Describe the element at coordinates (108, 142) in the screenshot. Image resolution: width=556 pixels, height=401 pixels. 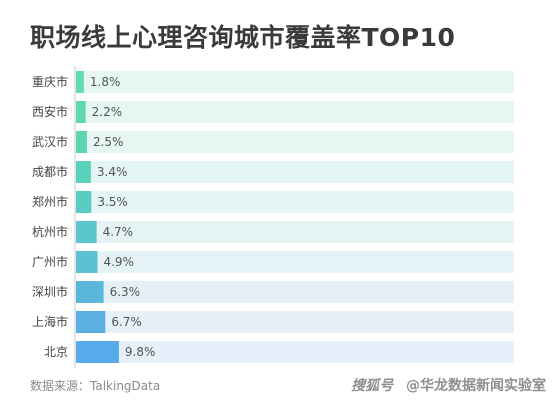
I see `value-label: 2.5%` at that location.